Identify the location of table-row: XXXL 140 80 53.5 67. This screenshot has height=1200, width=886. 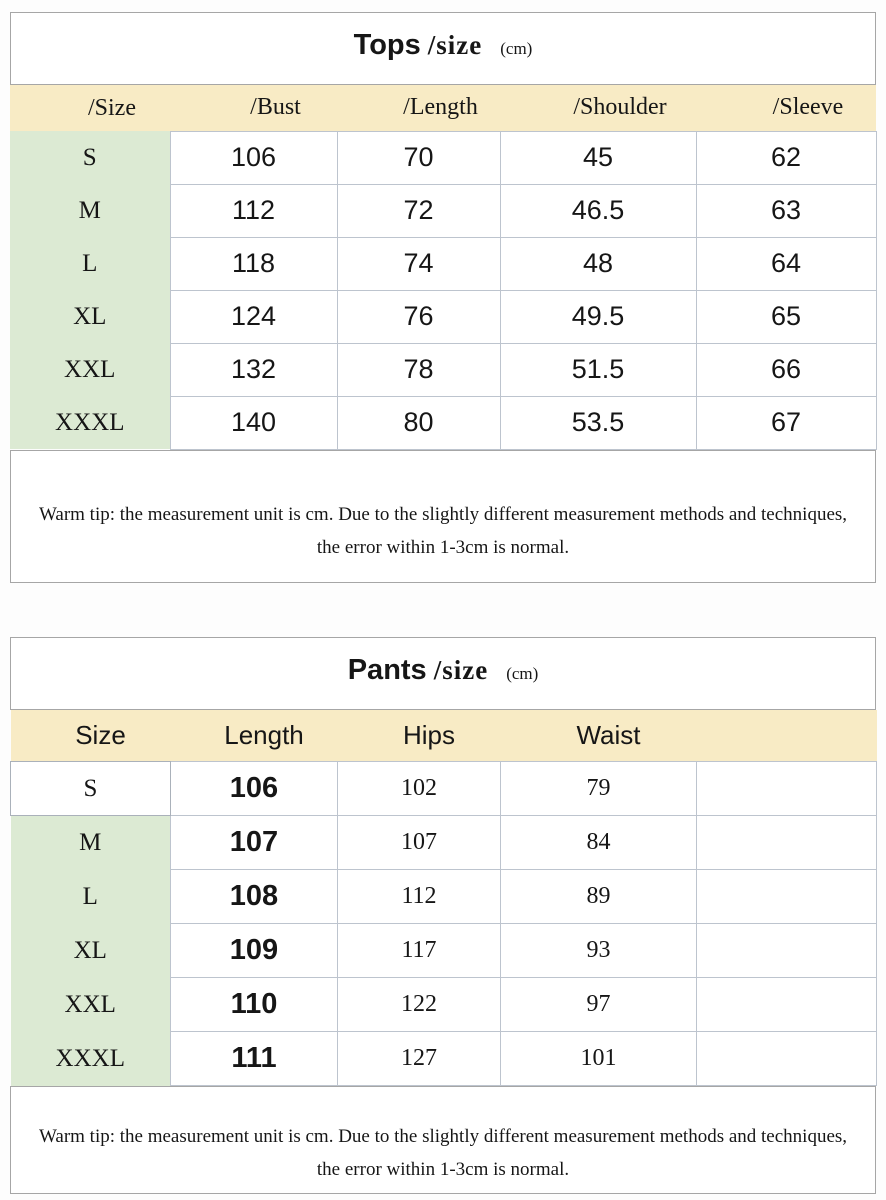
(443, 422).